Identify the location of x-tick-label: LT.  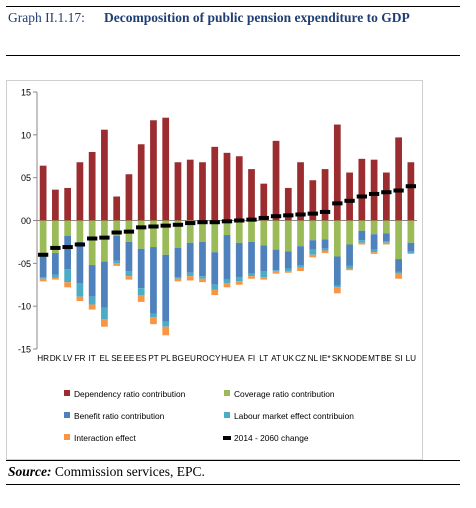
(263, 358).